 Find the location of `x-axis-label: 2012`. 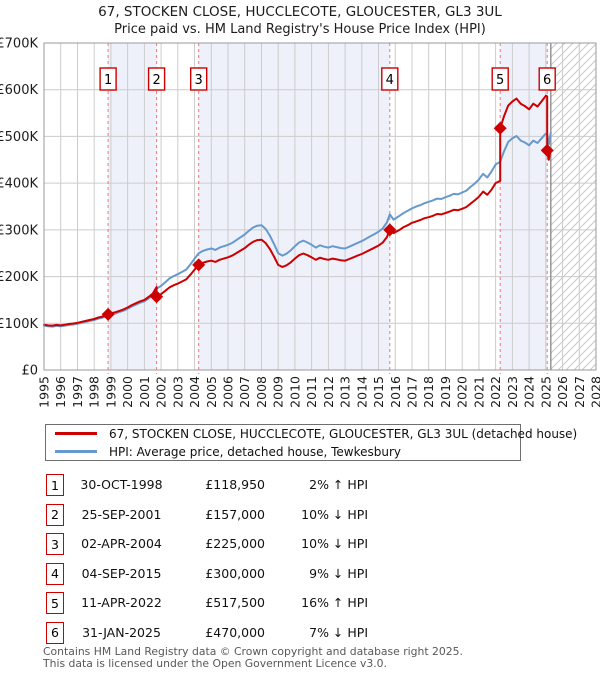

x-axis-label: 2012 is located at coordinates (328, 392).